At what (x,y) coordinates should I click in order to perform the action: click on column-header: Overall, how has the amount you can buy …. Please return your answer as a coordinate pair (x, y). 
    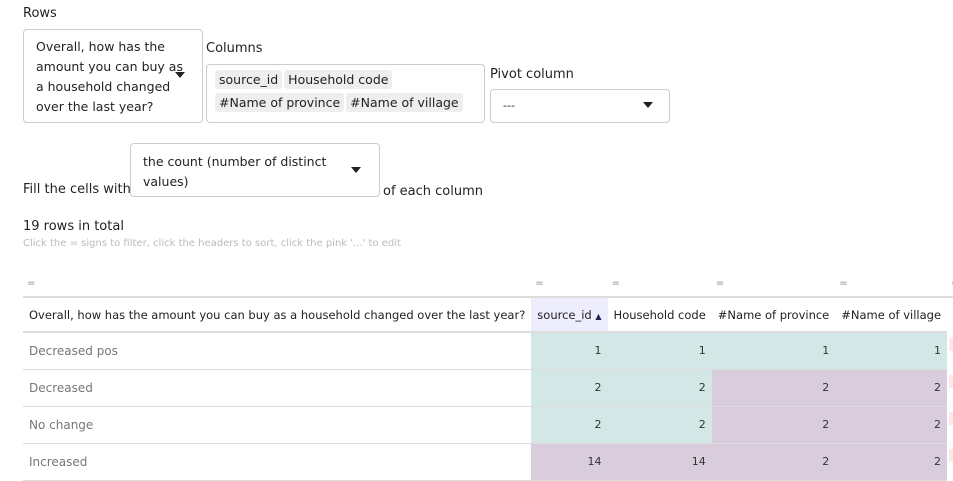
    Looking at the image, I should click on (277, 315).